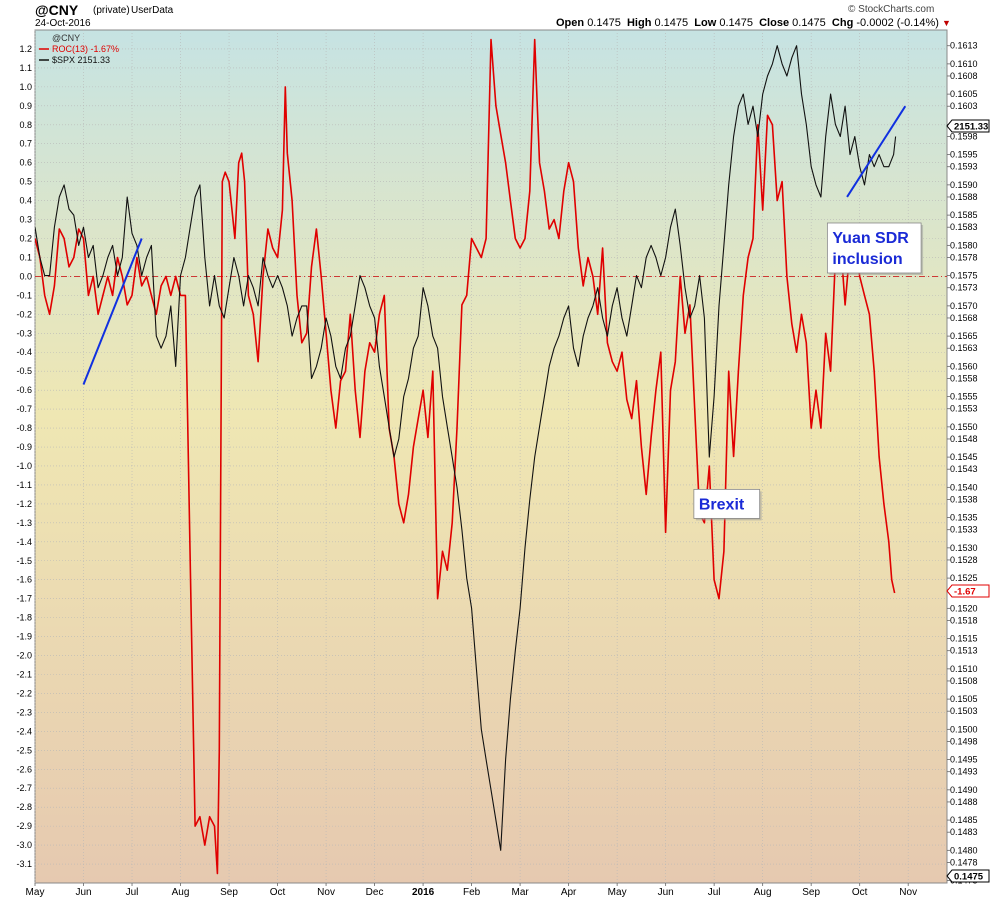 The width and height of the screenshot is (1000, 900). What do you see at coordinates (964, 548) in the screenshot?
I see `right-tick-label: 0.1530` at bounding box center [964, 548].